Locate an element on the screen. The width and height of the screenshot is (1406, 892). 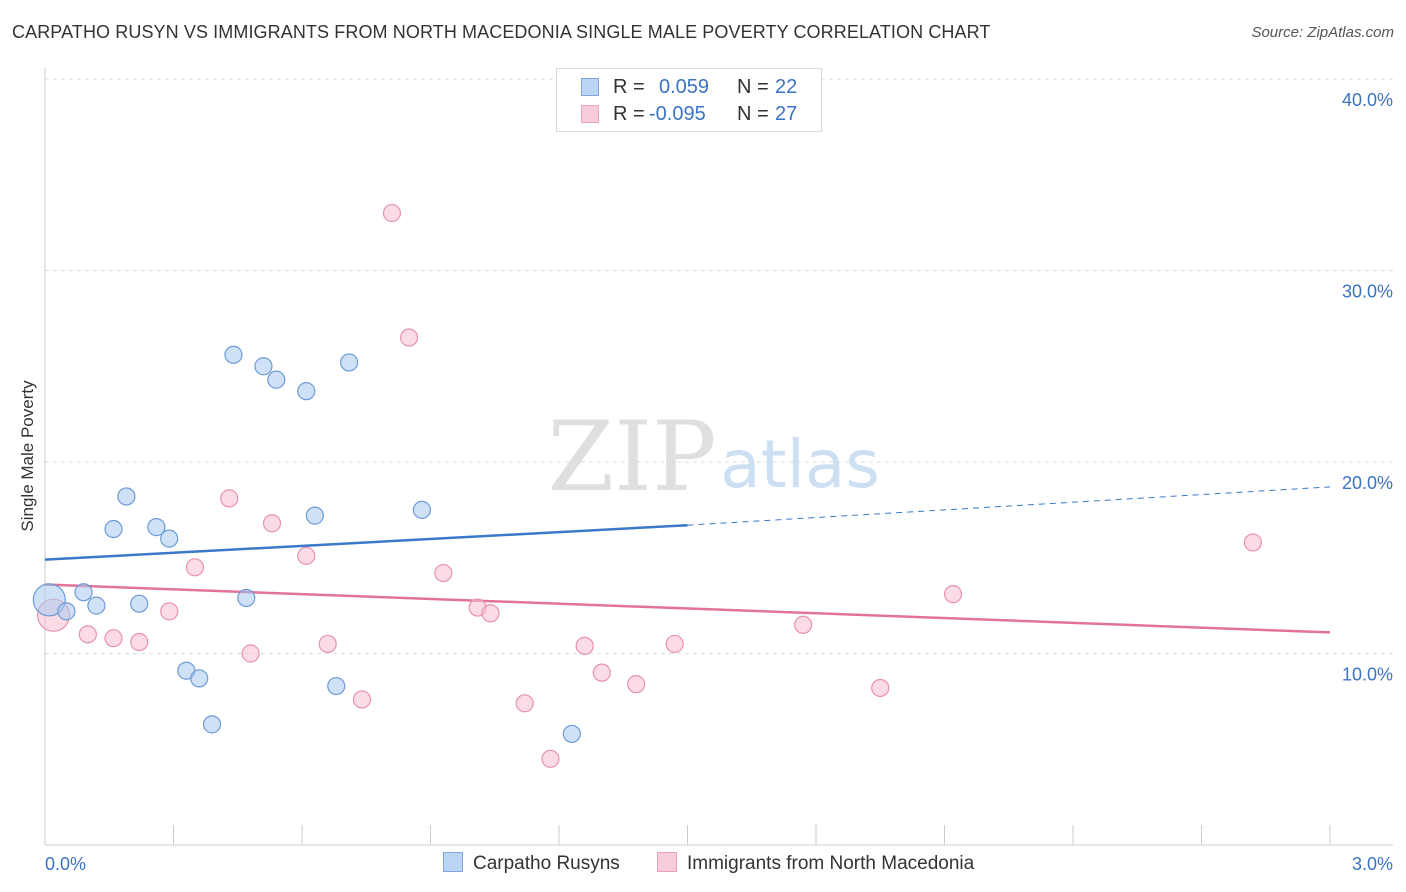
watermark-atlas: atlas is located at coordinates (800, 464).